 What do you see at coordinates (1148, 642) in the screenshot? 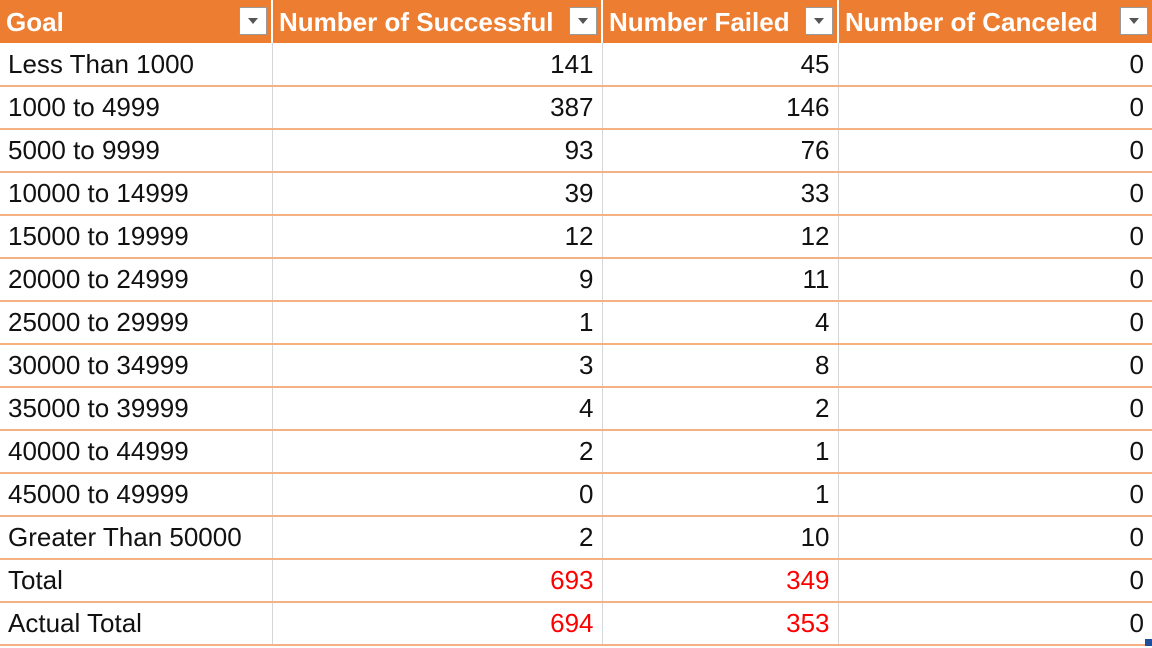
I see `fill-handle` at bounding box center [1148, 642].